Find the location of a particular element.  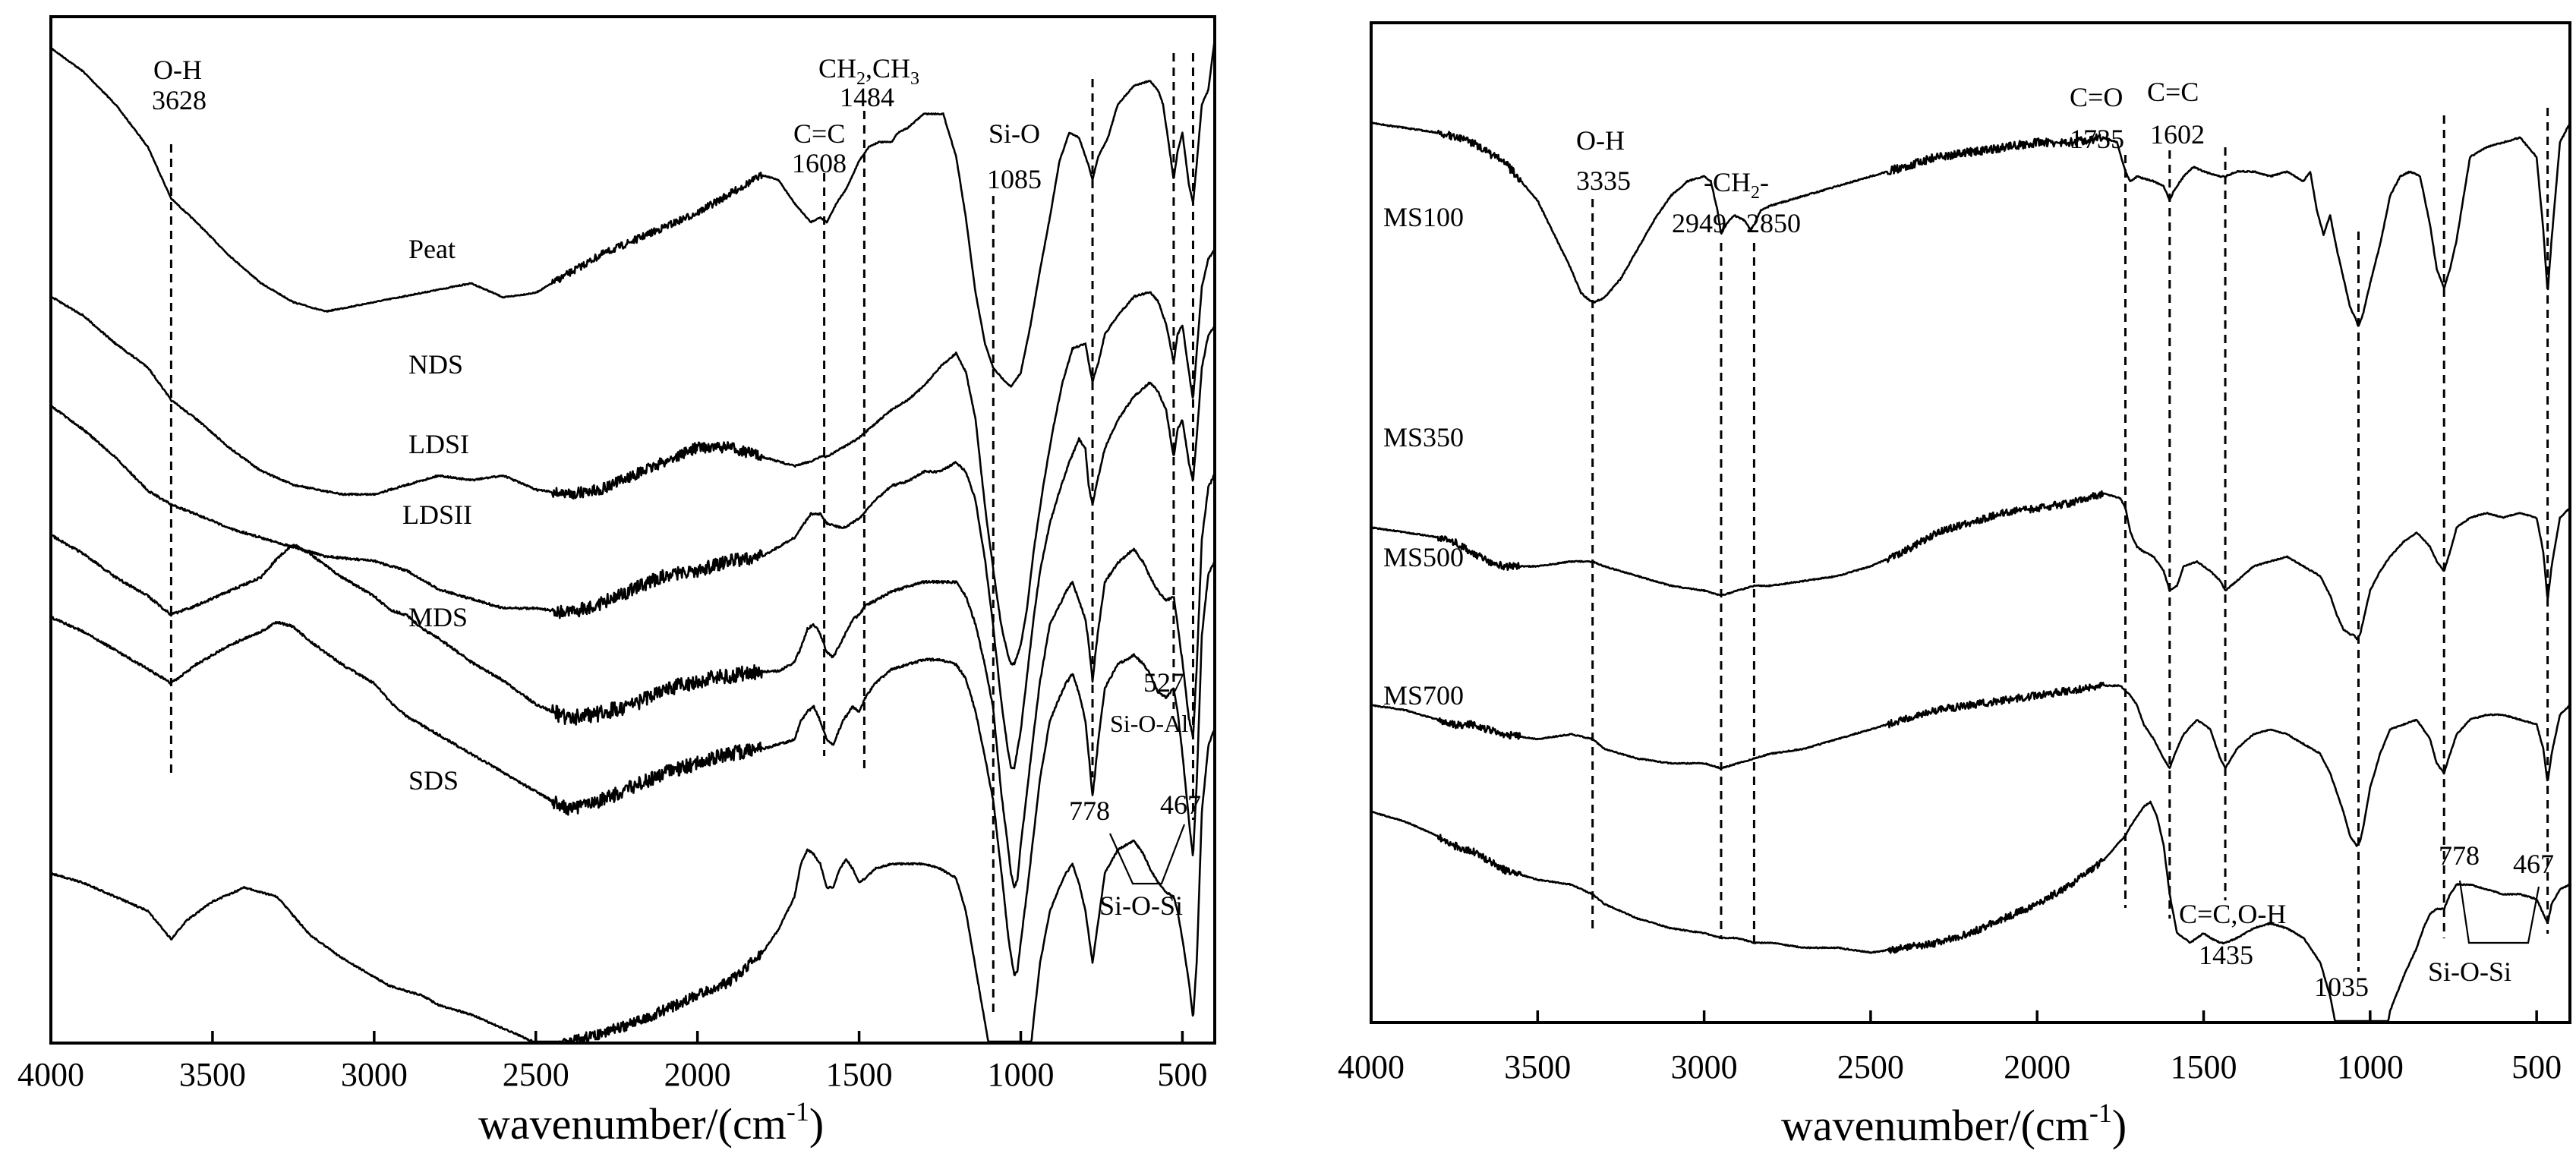

annotation-oh-group: O-H is located at coordinates (177, 70).